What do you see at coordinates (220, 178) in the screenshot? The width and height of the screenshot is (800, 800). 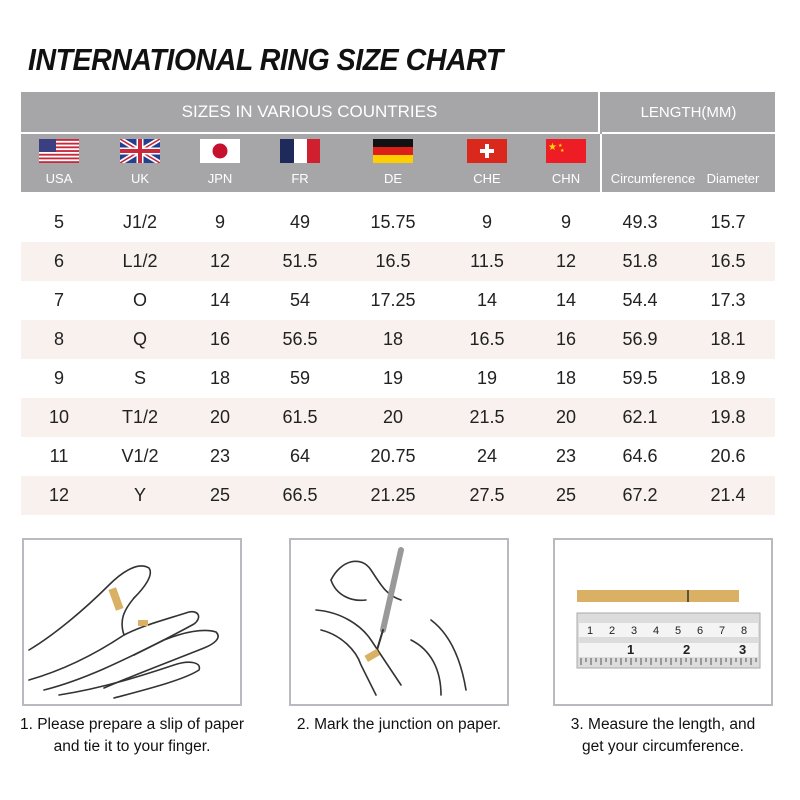 I see `country-label: JPN` at bounding box center [220, 178].